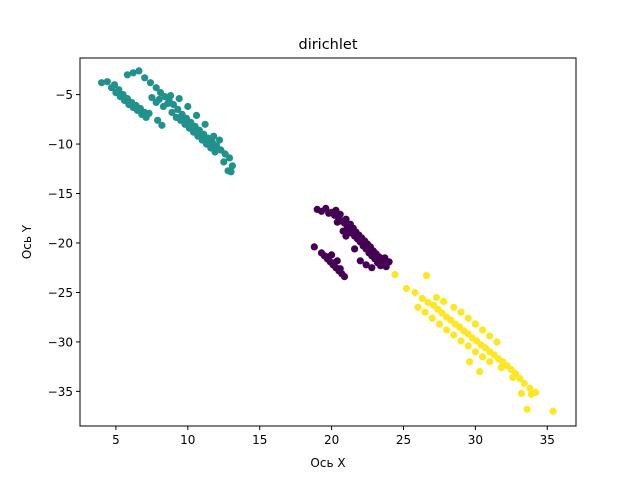 This screenshot has width=640, height=484. I want to click on y-tick-label: −20, so click(60, 243).